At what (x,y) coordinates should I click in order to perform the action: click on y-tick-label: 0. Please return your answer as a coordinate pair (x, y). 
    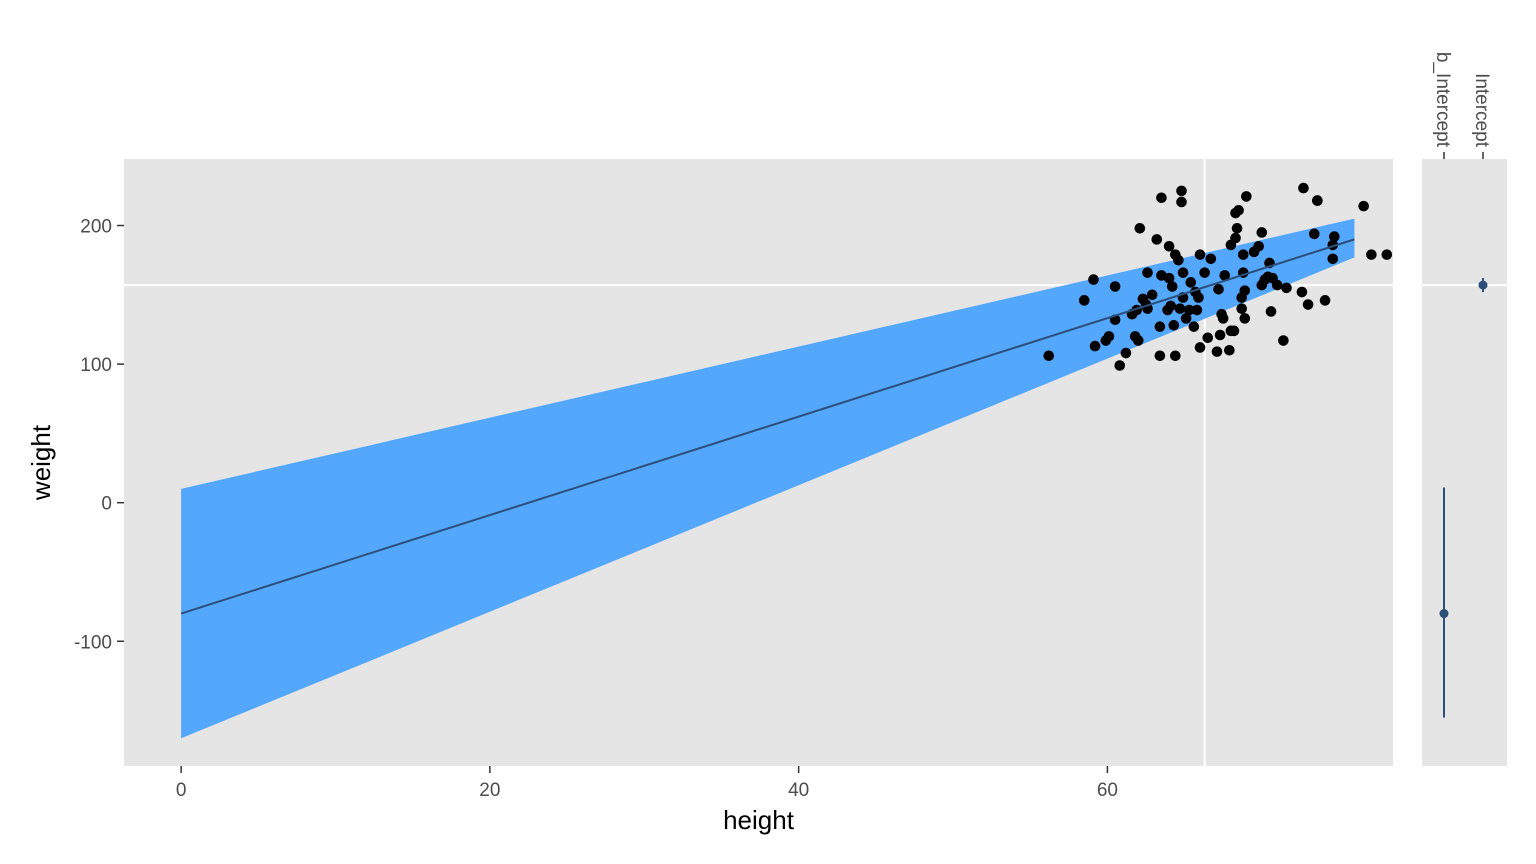
    Looking at the image, I should click on (106, 504).